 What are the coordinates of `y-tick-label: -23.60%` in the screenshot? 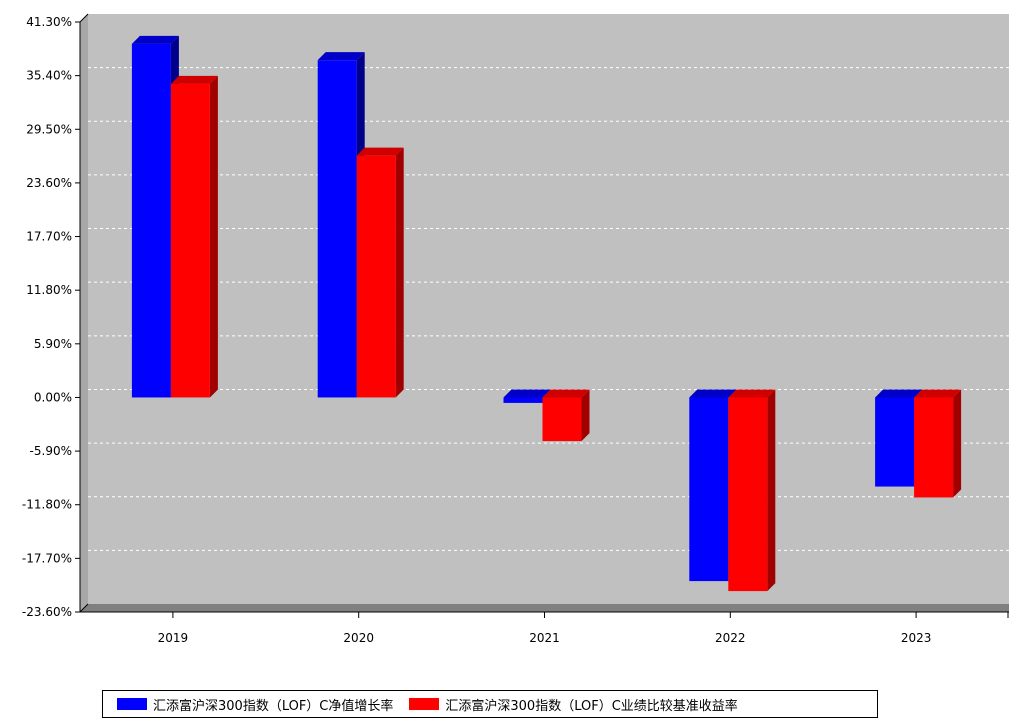 It's located at (47, 612).